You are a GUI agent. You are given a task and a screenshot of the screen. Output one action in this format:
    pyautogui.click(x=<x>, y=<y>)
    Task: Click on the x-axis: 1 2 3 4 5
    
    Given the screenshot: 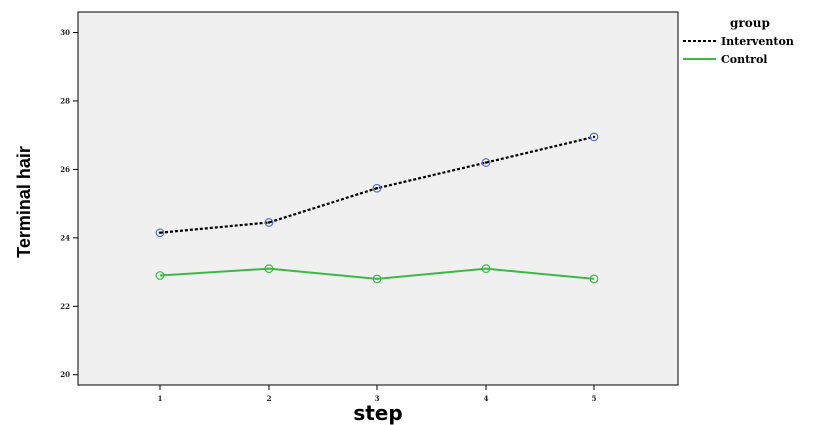 What is the action you would take?
    pyautogui.click(x=377, y=394)
    